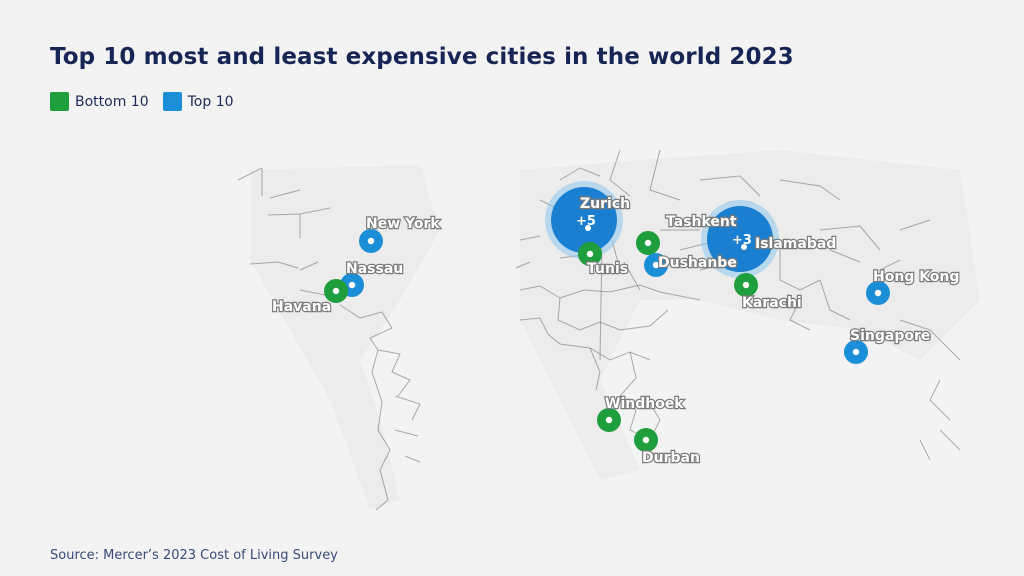  What do you see at coordinates (590, 254) in the screenshot?
I see `city-dot-tunis` at bounding box center [590, 254].